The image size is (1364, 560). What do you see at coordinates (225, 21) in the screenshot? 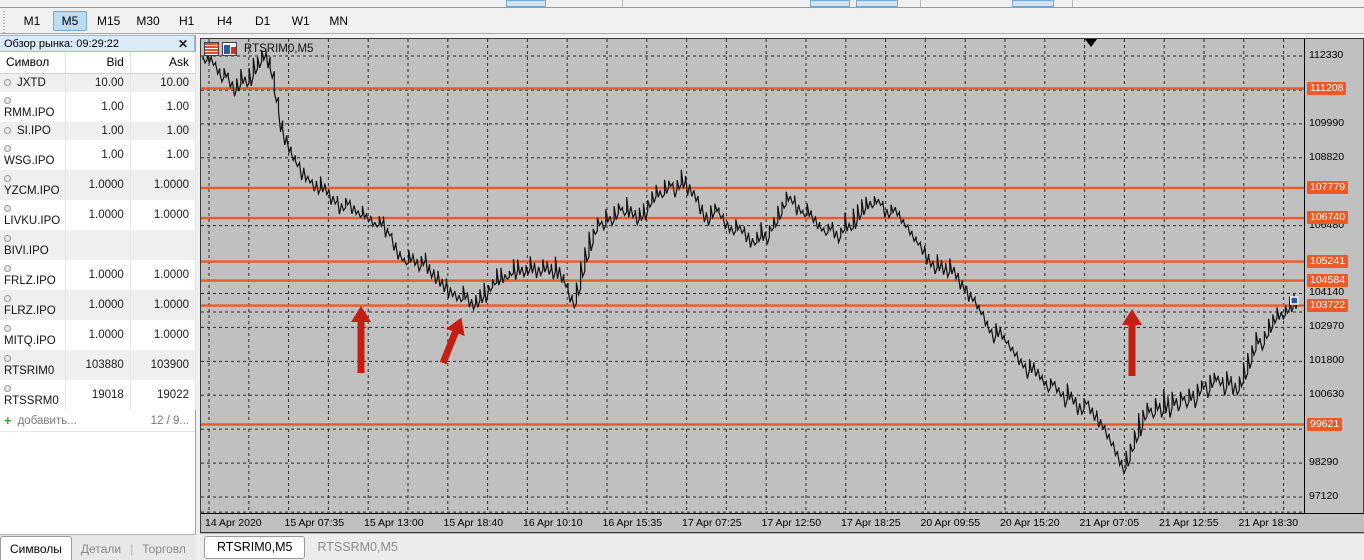
I see `timeframe-button-h4: H4` at bounding box center [225, 21].